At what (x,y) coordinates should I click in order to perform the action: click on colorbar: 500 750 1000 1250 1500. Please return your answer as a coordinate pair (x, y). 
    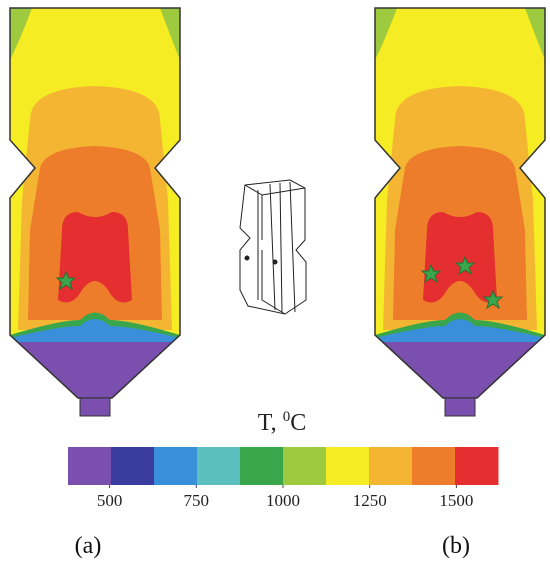
    Looking at the image, I should click on (283, 478).